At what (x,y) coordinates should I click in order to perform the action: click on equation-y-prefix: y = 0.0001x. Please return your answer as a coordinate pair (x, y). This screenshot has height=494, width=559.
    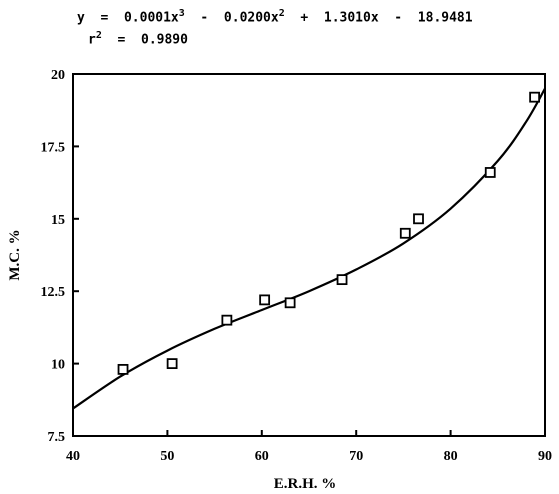
    Looking at the image, I should click on (128, 18).